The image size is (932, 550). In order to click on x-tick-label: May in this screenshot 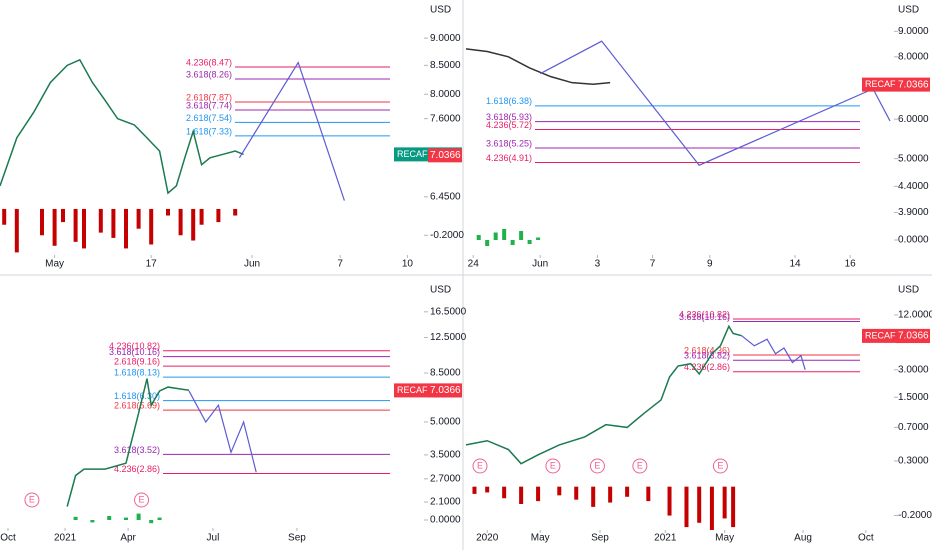, I will do `click(54, 264)`.